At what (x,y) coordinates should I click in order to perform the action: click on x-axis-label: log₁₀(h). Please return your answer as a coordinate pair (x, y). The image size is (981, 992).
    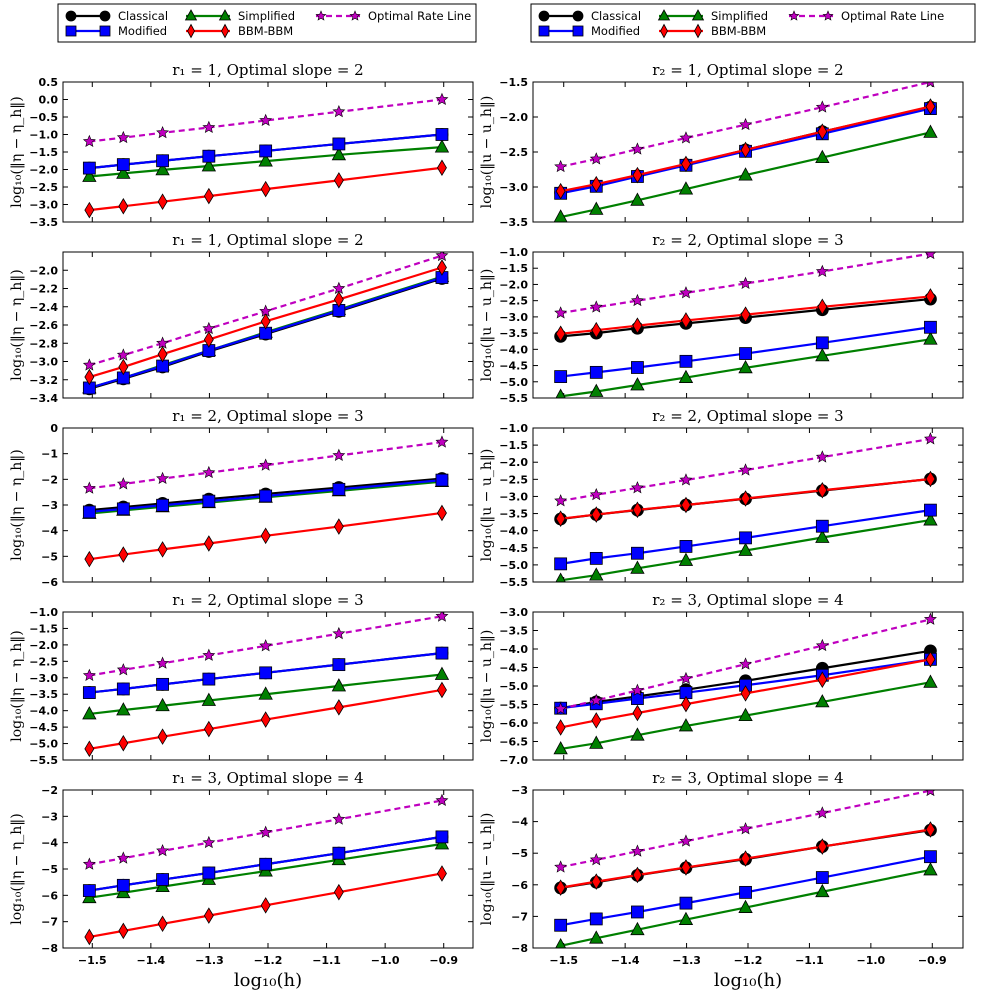
    Looking at the image, I should click on (268, 980).